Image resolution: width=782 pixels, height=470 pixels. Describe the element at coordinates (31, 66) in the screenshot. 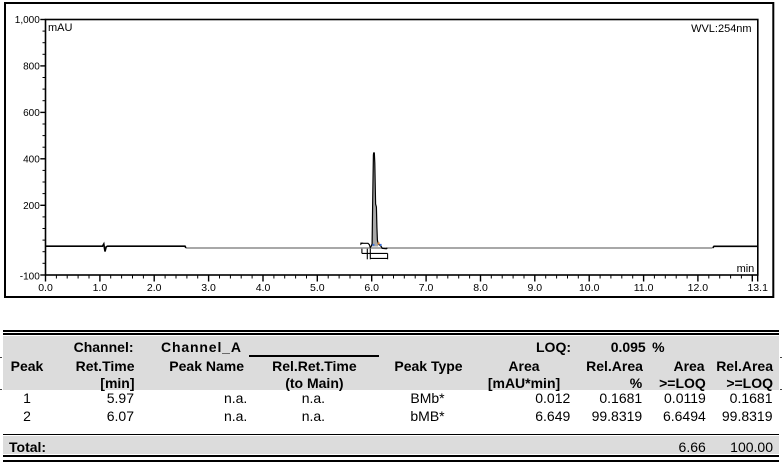

I see `svg-text: 800` at that location.